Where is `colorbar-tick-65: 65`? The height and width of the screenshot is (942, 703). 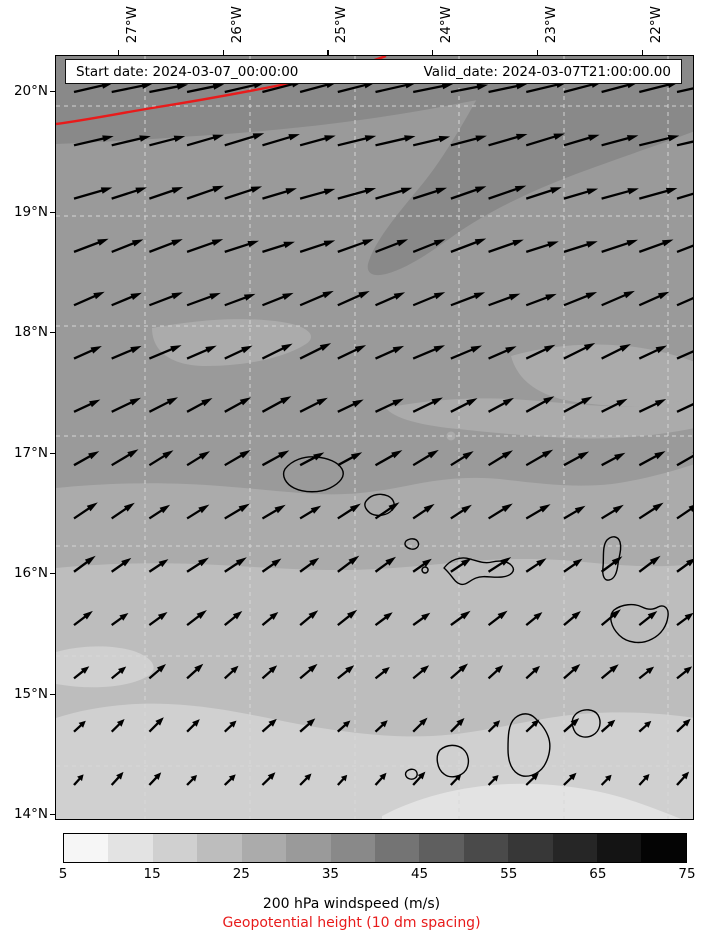 colorbar-tick-65: 65 is located at coordinates (598, 874).